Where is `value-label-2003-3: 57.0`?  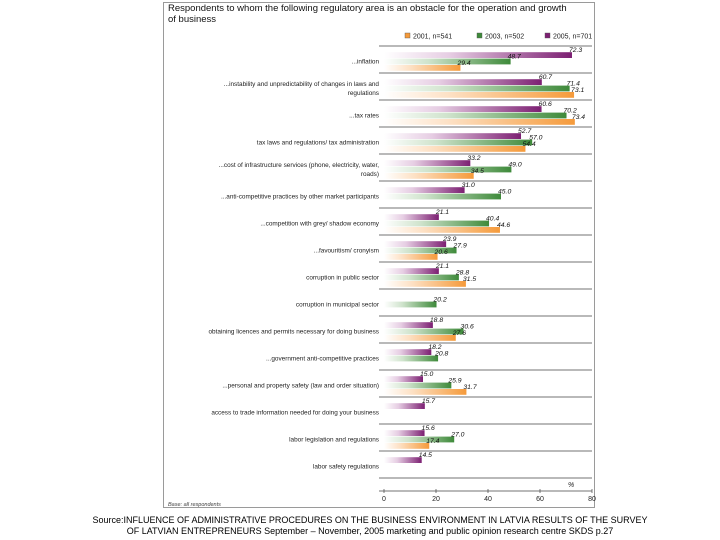
value-label-2003-3: 57.0 is located at coordinates (535, 137).